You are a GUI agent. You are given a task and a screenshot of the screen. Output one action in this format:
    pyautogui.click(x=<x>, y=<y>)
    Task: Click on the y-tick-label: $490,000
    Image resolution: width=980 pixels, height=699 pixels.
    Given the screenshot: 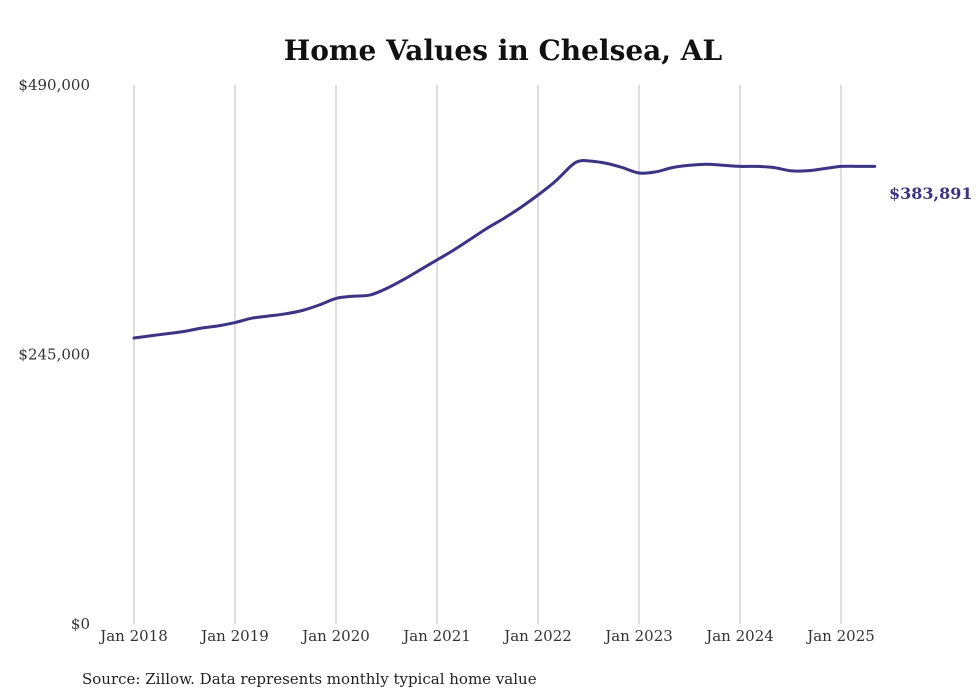 What is the action you would take?
    pyautogui.click(x=54, y=85)
    